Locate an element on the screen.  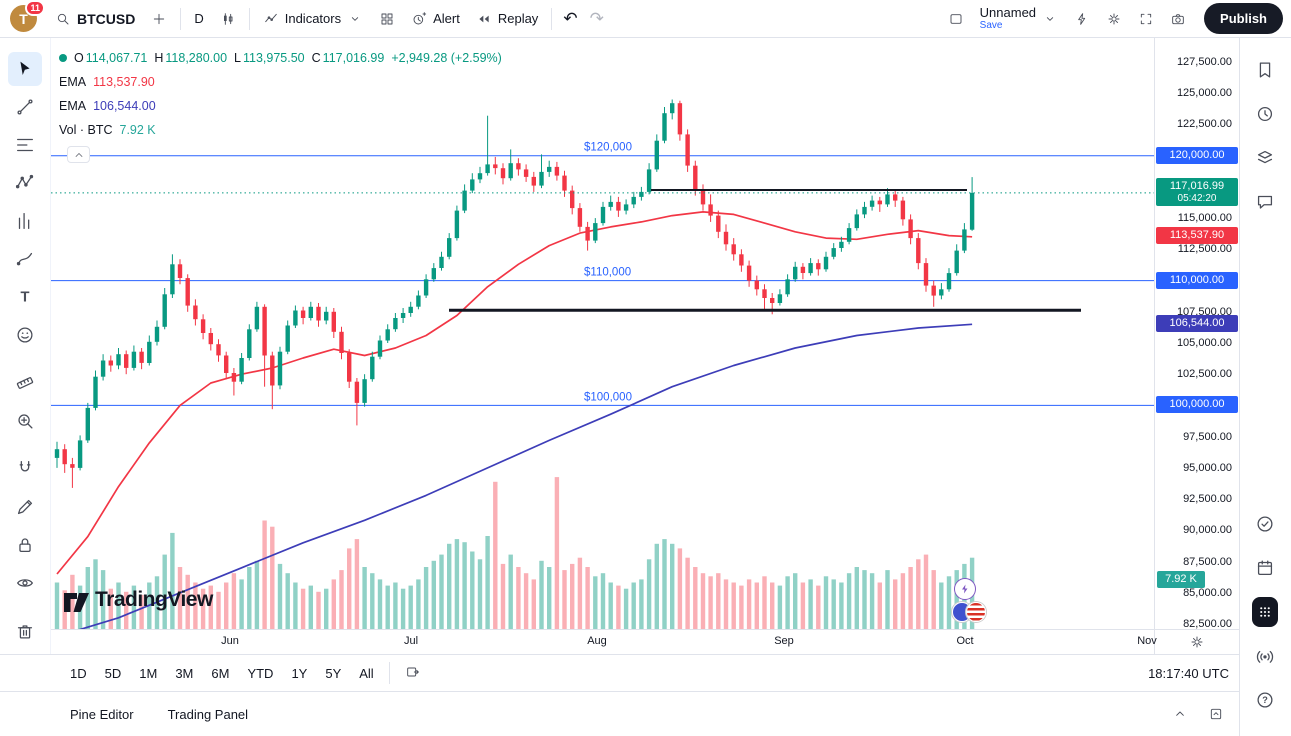
text-tool: T is located at coordinates (25, 297).